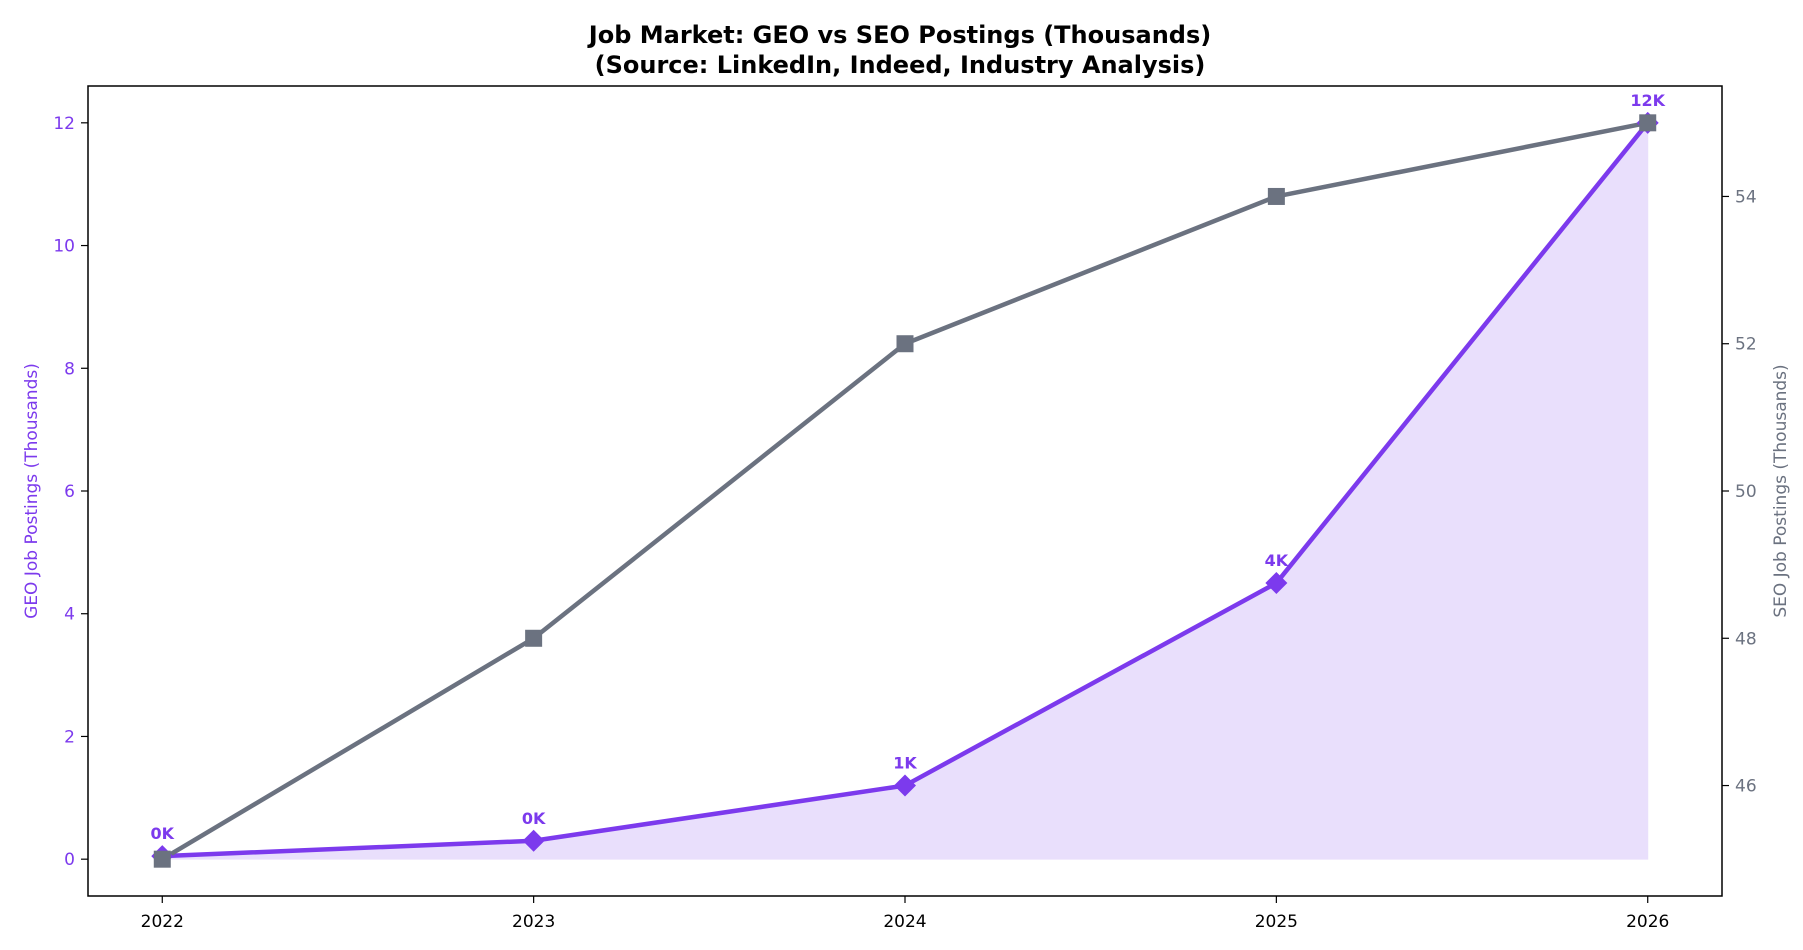 The image size is (1803, 950). Describe the element at coordinates (64, 124) in the screenshot. I see `left-y-tick-label: 12` at that location.